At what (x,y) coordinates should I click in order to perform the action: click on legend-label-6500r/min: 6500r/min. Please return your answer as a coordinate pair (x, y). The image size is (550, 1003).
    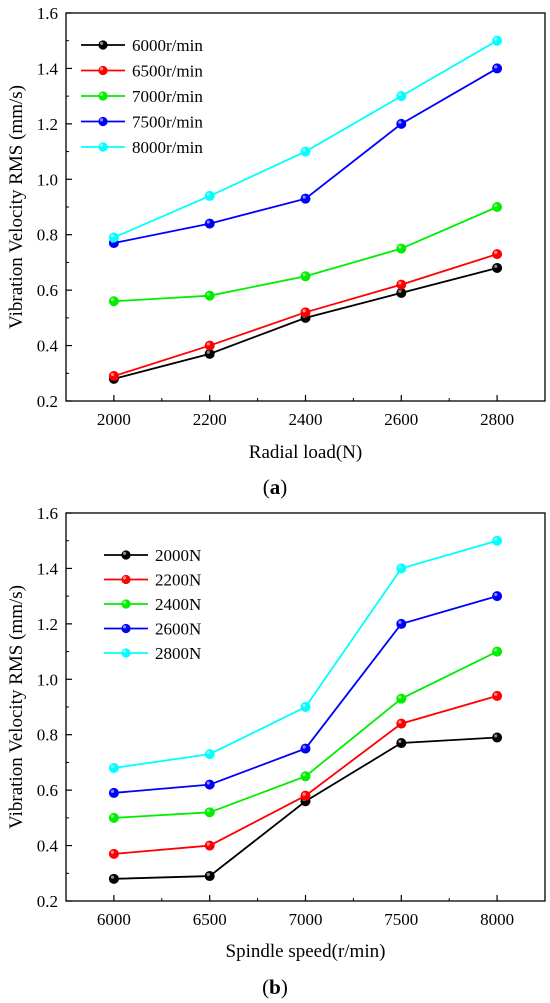
    Looking at the image, I should click on (167, 71).